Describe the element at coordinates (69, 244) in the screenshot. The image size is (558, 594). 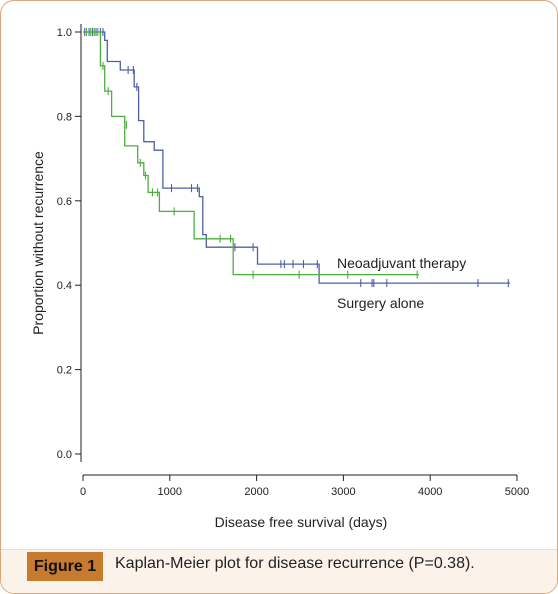
I see `y-ticks: 0.0 0.2 0.4 0.6 0.8 1.0` at that location.